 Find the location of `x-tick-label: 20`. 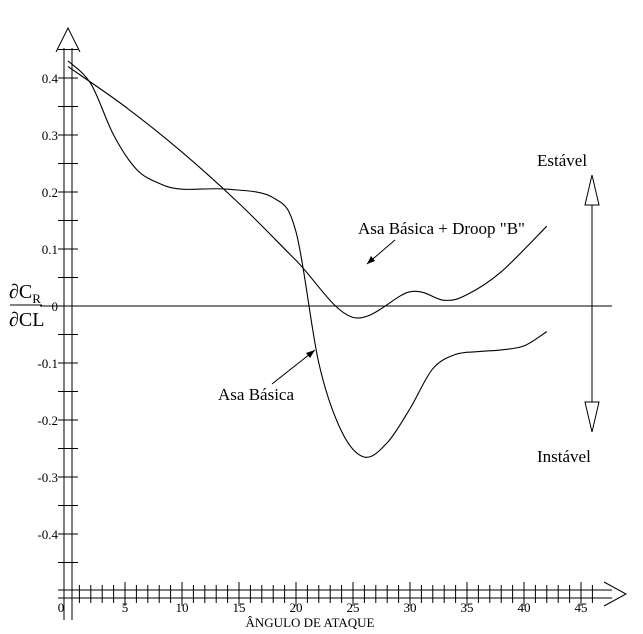

x-tick-label: 20 is located at coordinates (296, 607).